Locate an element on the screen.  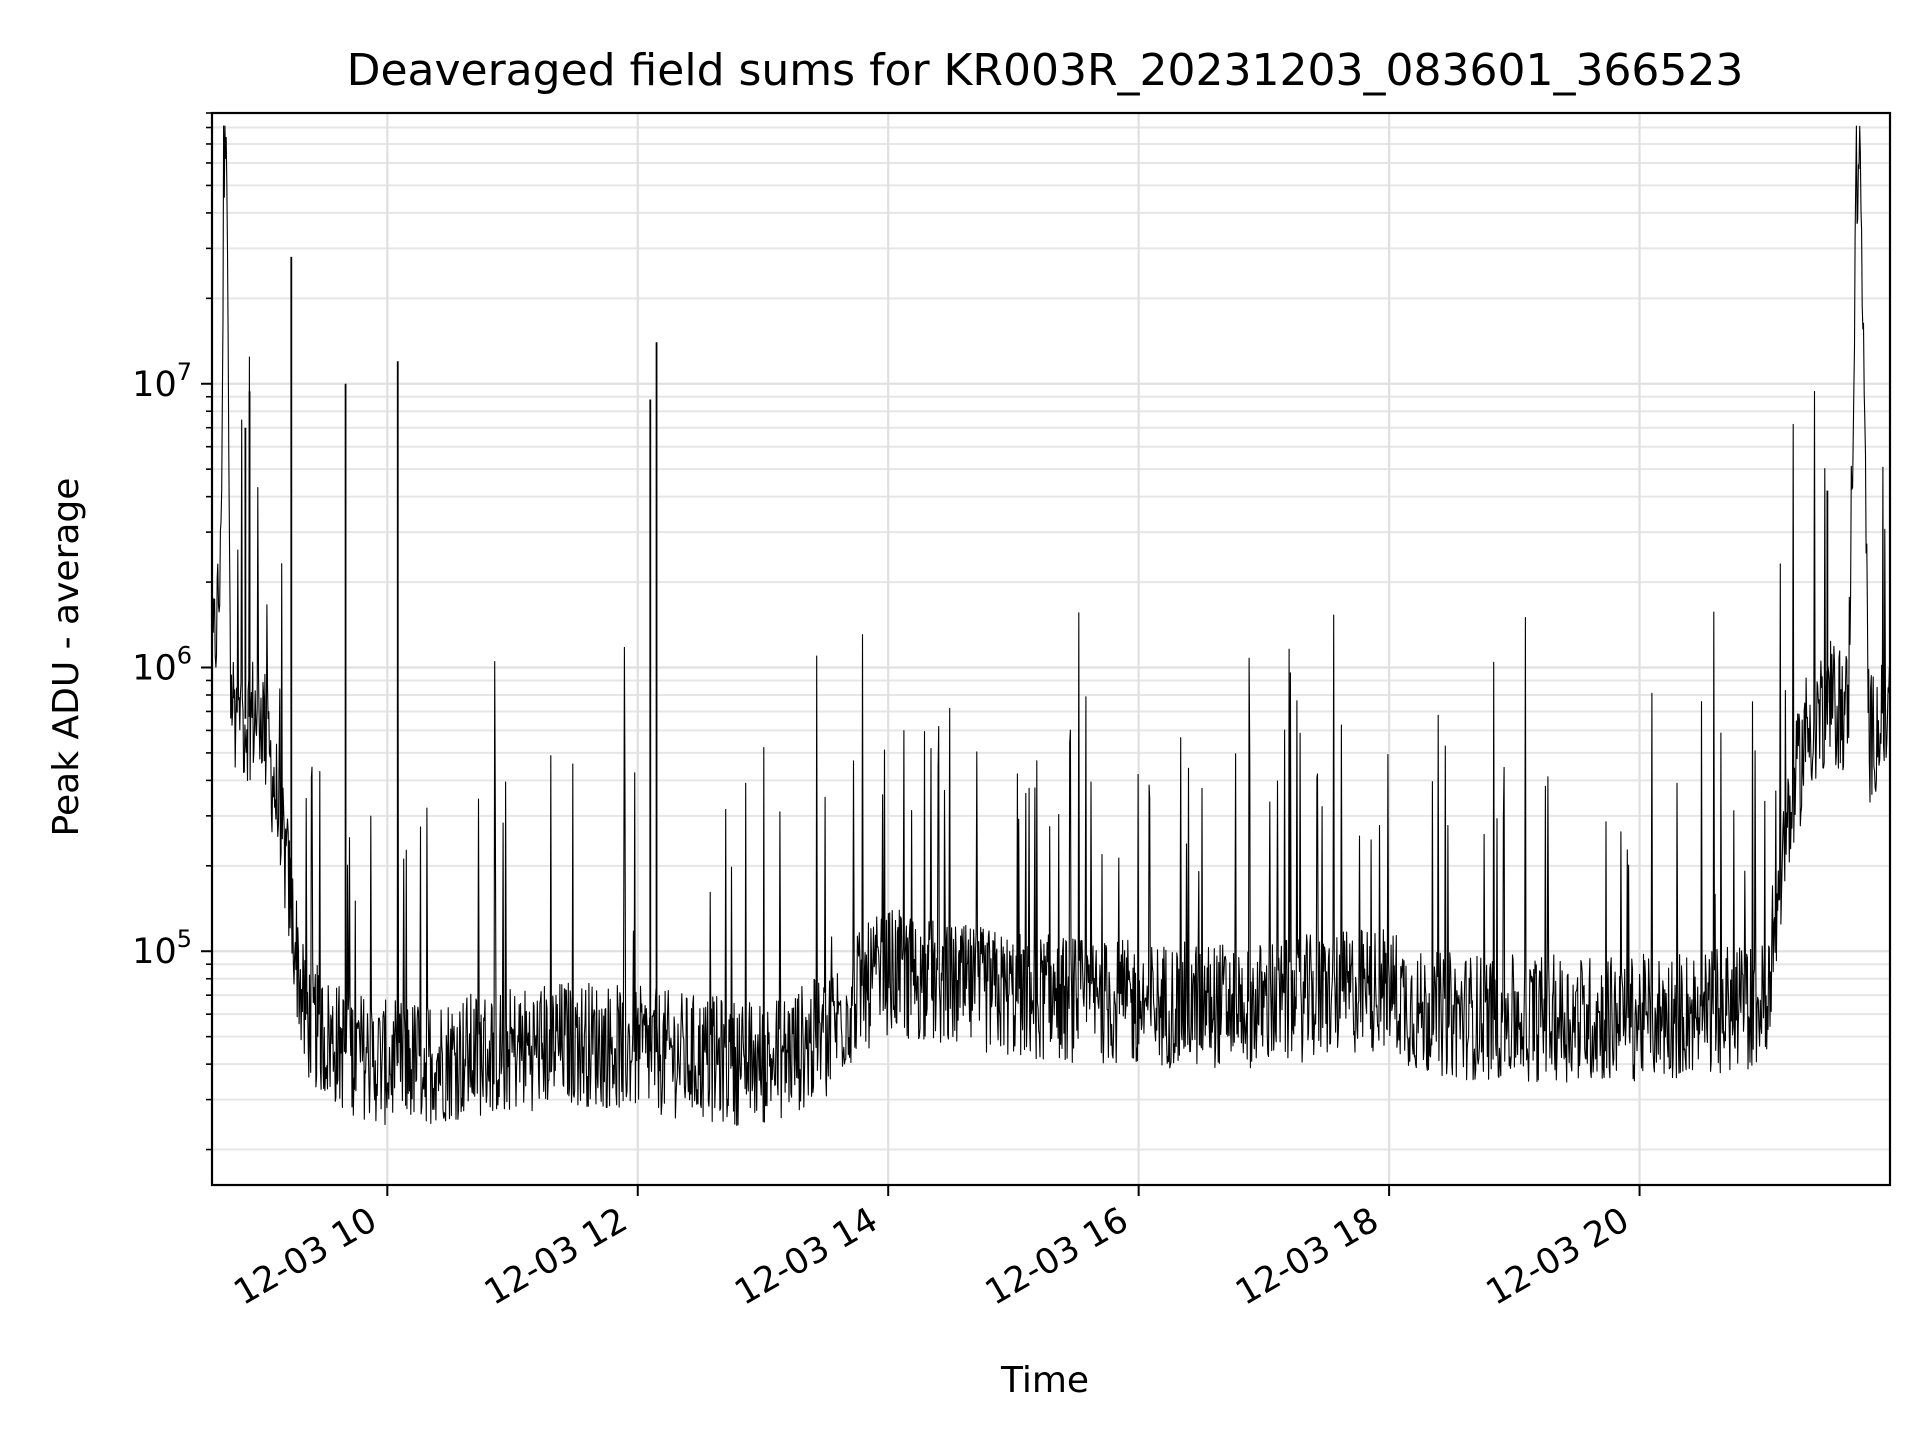
x-axis-label: Time is located at coordinates (1044, 1380).